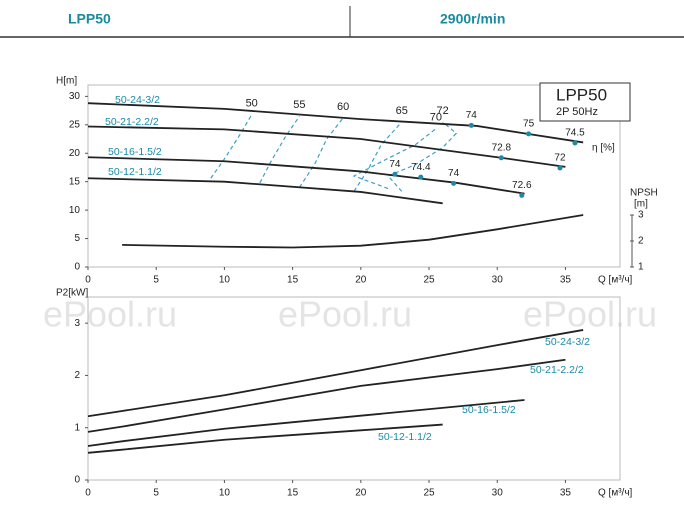  I want to click on header-speed: 2900r/min, so click(472, 19).